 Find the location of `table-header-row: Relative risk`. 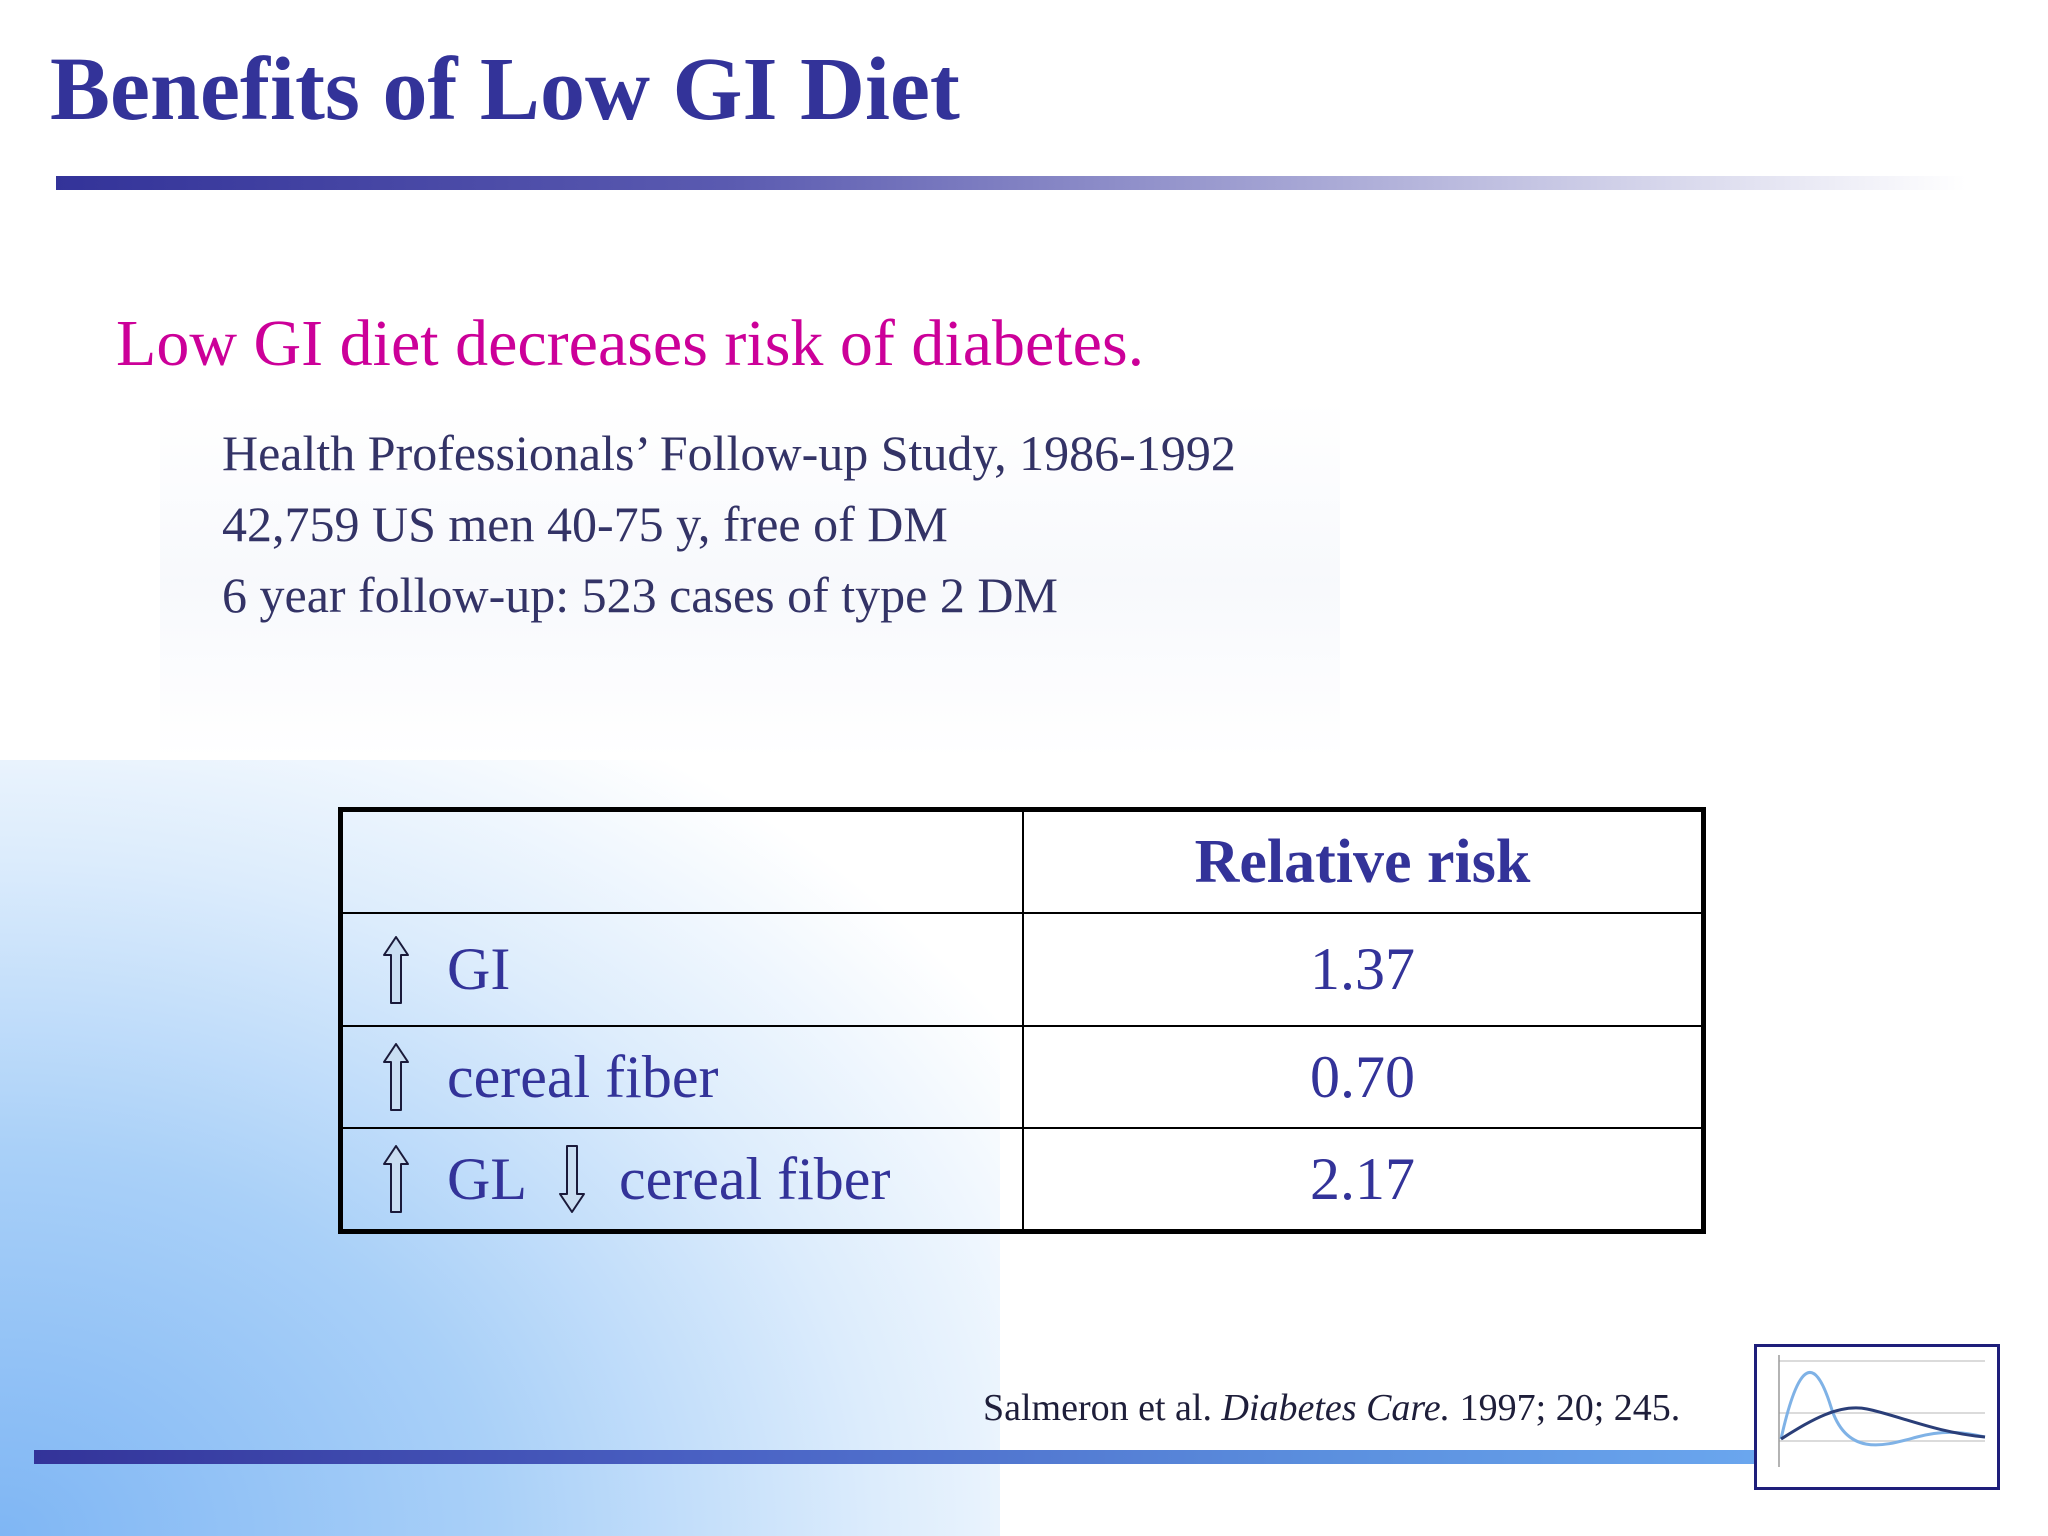

table-header-row: Relative risk is located at coordinates (1022, 861).